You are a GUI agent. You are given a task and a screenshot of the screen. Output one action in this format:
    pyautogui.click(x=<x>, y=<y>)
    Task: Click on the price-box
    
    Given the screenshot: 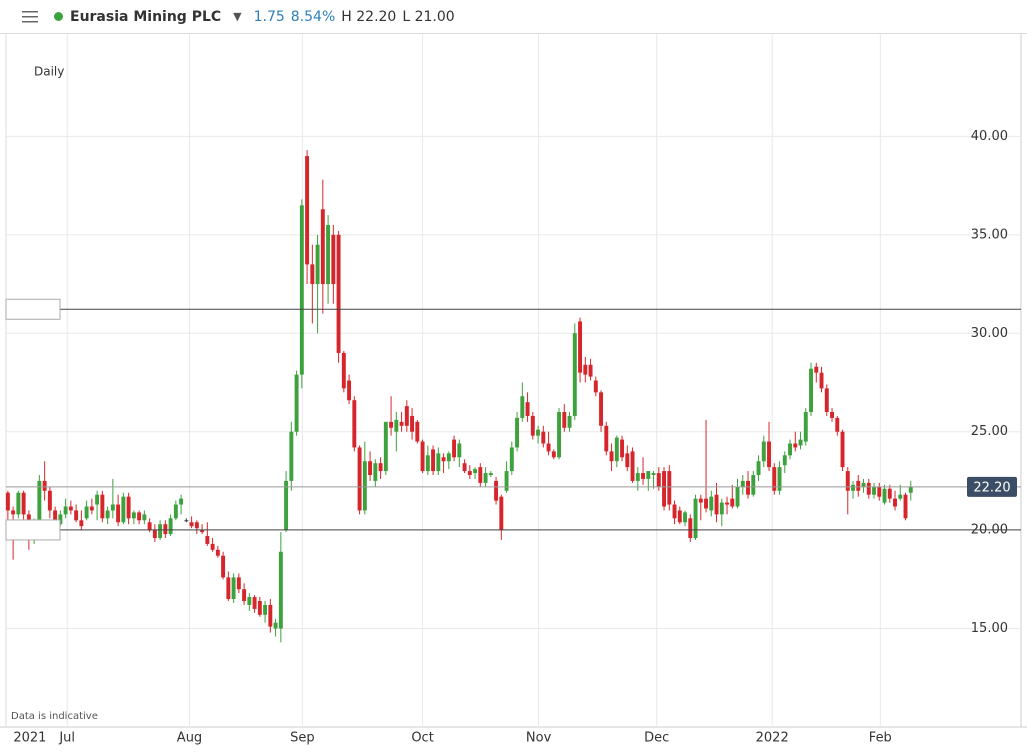 What is the action you would take?
    pyautogui.click(x=33, y=309)
    